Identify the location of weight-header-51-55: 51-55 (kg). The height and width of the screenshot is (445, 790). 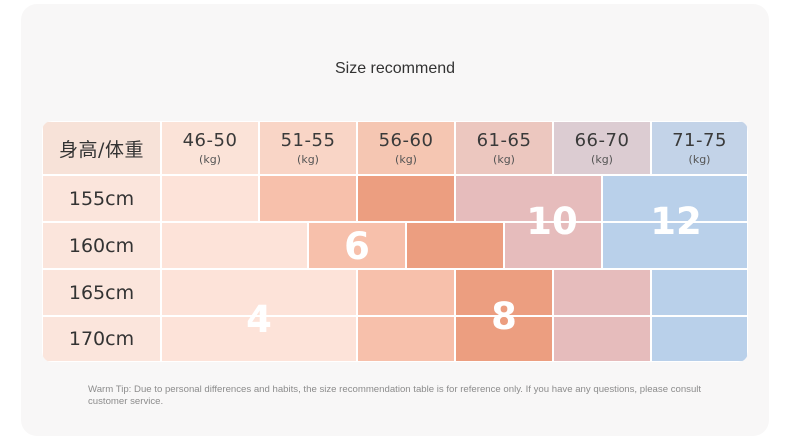
(308, 148).